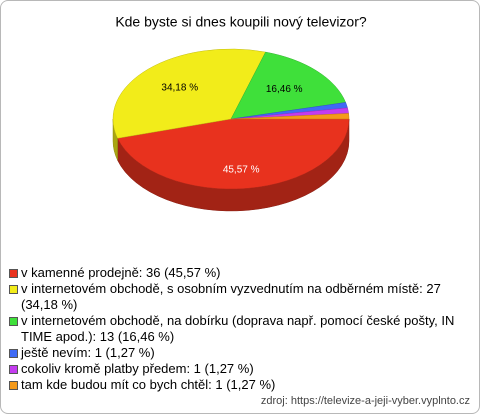 The image size is (480, 414). Describe the element at coordinates (121, 272) in the screenshot. I see `legend-label: v kamenné prodejně: 36 (45,57 %)` at that location.